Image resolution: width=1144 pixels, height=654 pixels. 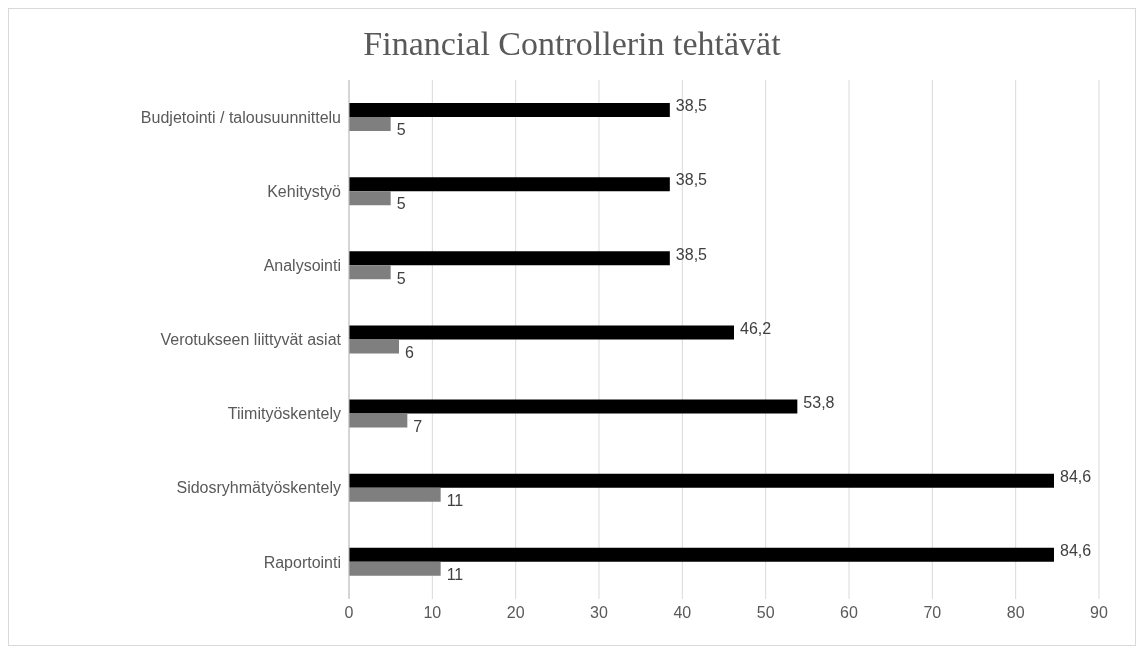 I want to click on y-tick-label: Raportointi, so click(x=302, y=562).